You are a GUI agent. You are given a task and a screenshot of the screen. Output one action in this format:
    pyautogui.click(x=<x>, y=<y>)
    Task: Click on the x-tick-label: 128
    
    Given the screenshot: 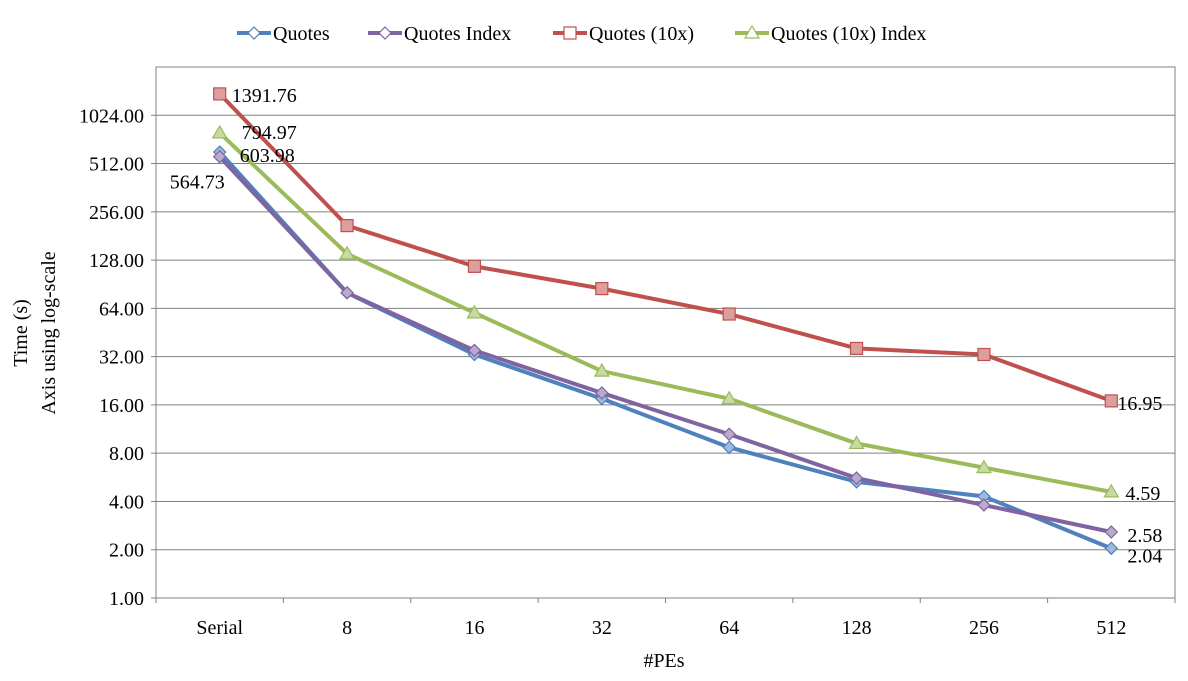 What is the action you would take?
    pyautogui.click(x=857, y=628)
    